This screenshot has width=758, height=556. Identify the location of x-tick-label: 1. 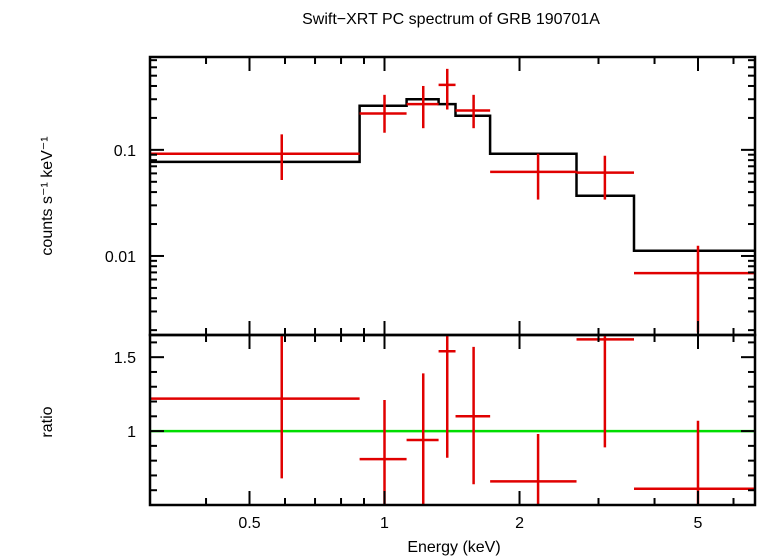
(384, 523).